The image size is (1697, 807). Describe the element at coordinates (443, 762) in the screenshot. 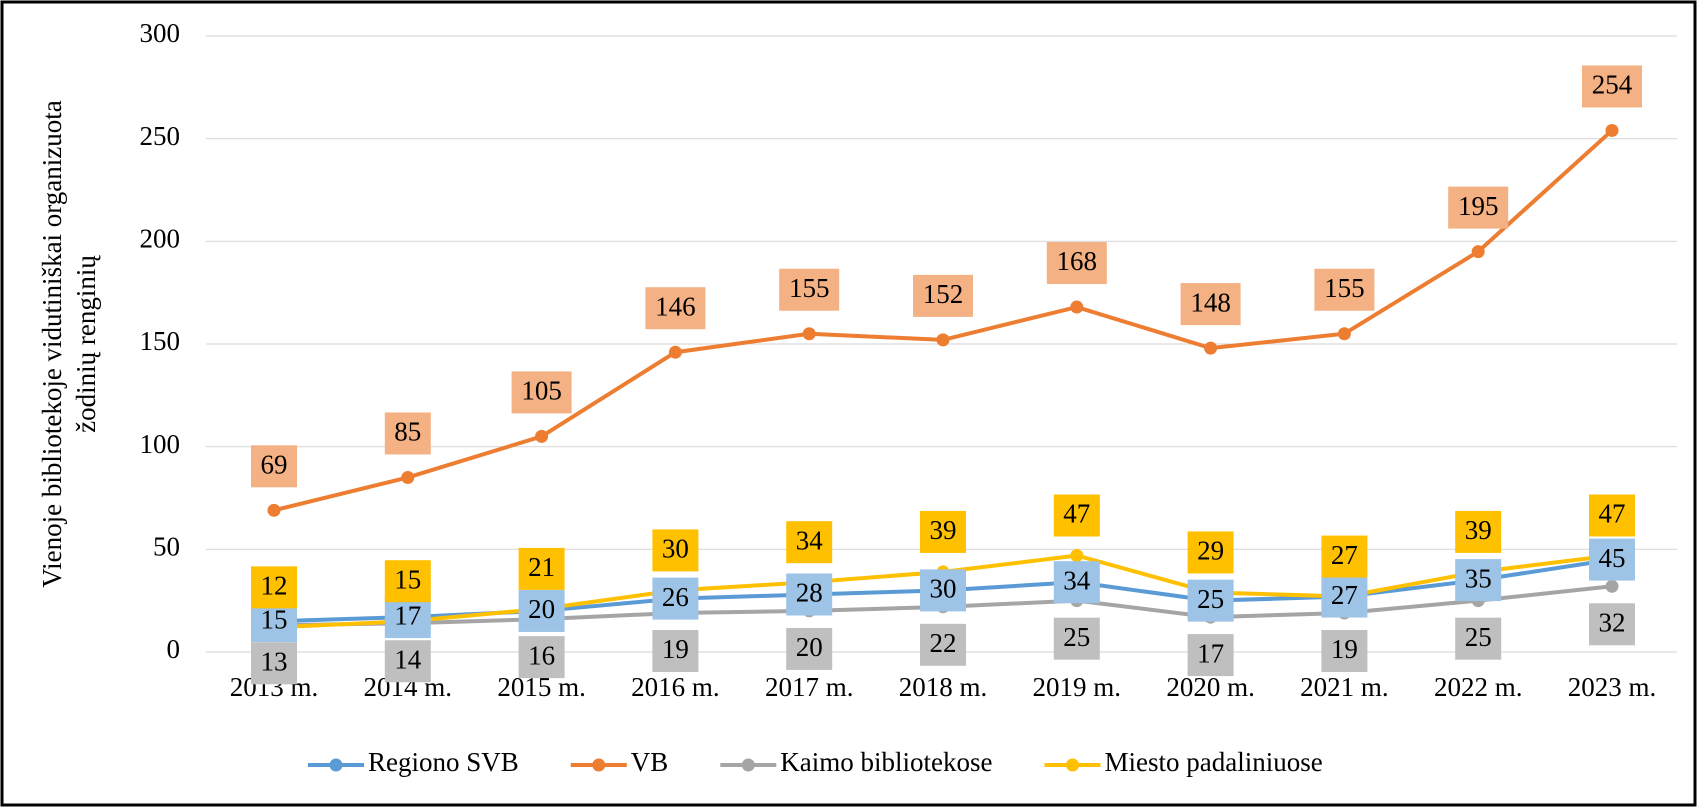

I see `legend-label: Regiono SVB` at that location.